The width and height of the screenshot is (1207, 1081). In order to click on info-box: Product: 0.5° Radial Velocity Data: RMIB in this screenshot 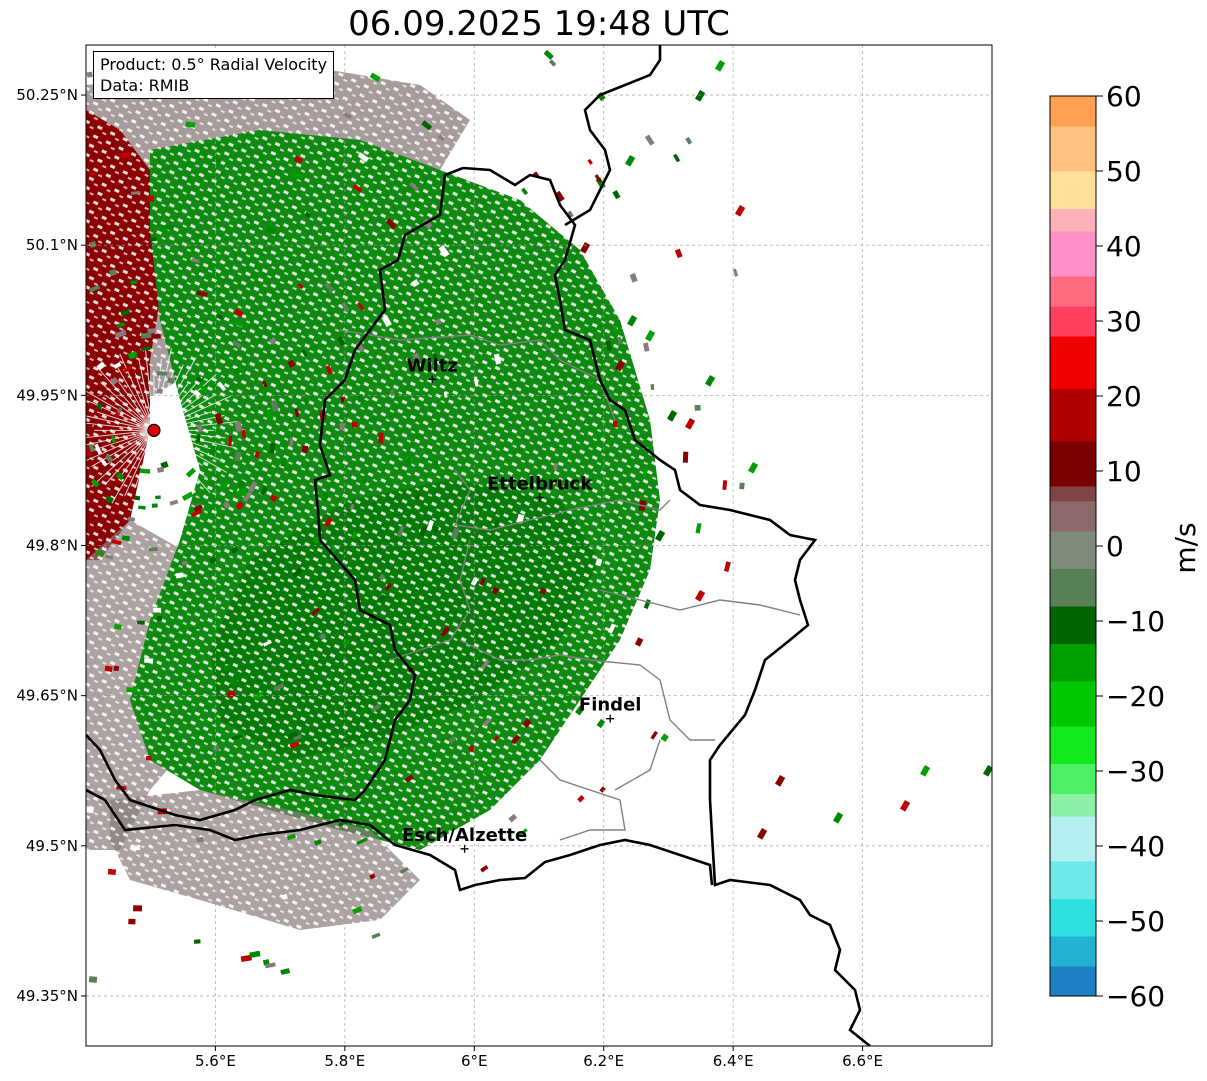, I will do `click(214, 75)`.